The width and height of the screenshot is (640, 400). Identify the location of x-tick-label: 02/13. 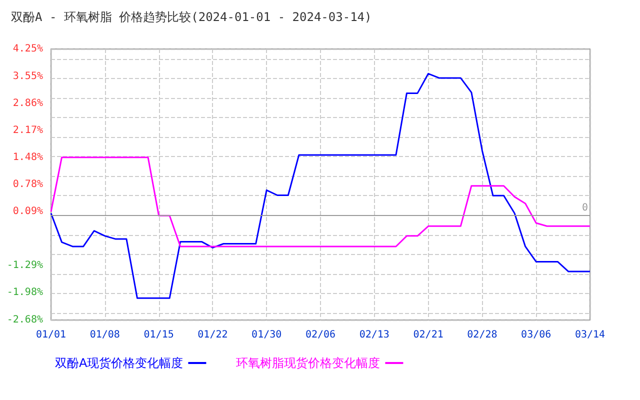
(374, 335).